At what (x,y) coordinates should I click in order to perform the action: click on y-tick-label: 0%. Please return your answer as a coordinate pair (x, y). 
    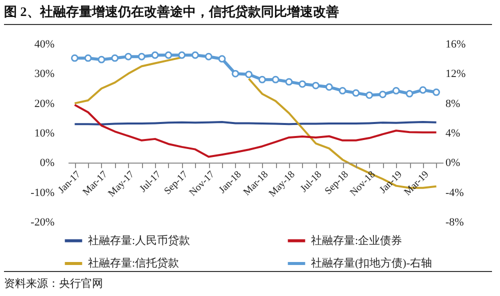
    Looking at the image, I should click on (47, 163).